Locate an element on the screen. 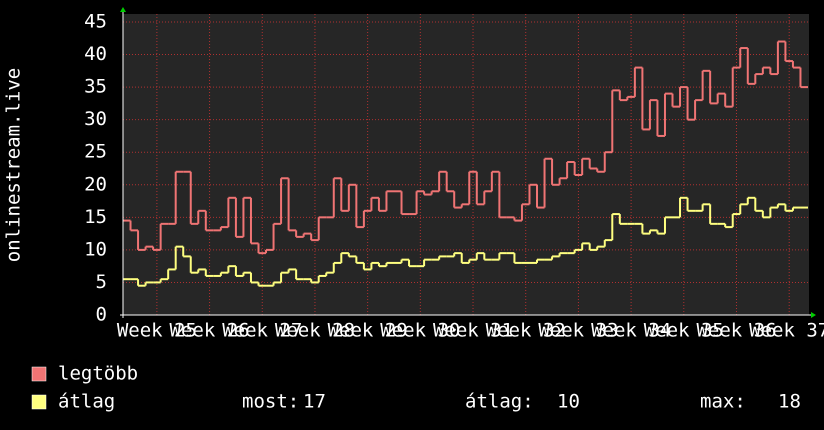 The height and width of the screenshot is (430, 824). y-tick-label: 25 is located at coordinates (95, 152).